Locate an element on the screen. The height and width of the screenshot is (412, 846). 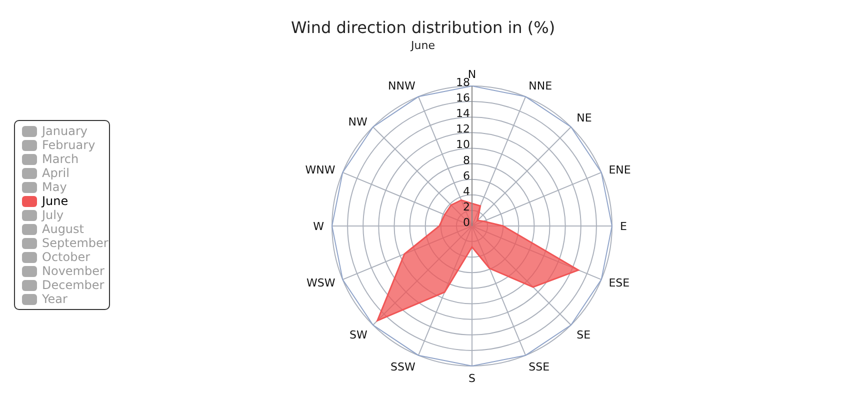
spoke-label: SW is located at coordinates (358, 335).